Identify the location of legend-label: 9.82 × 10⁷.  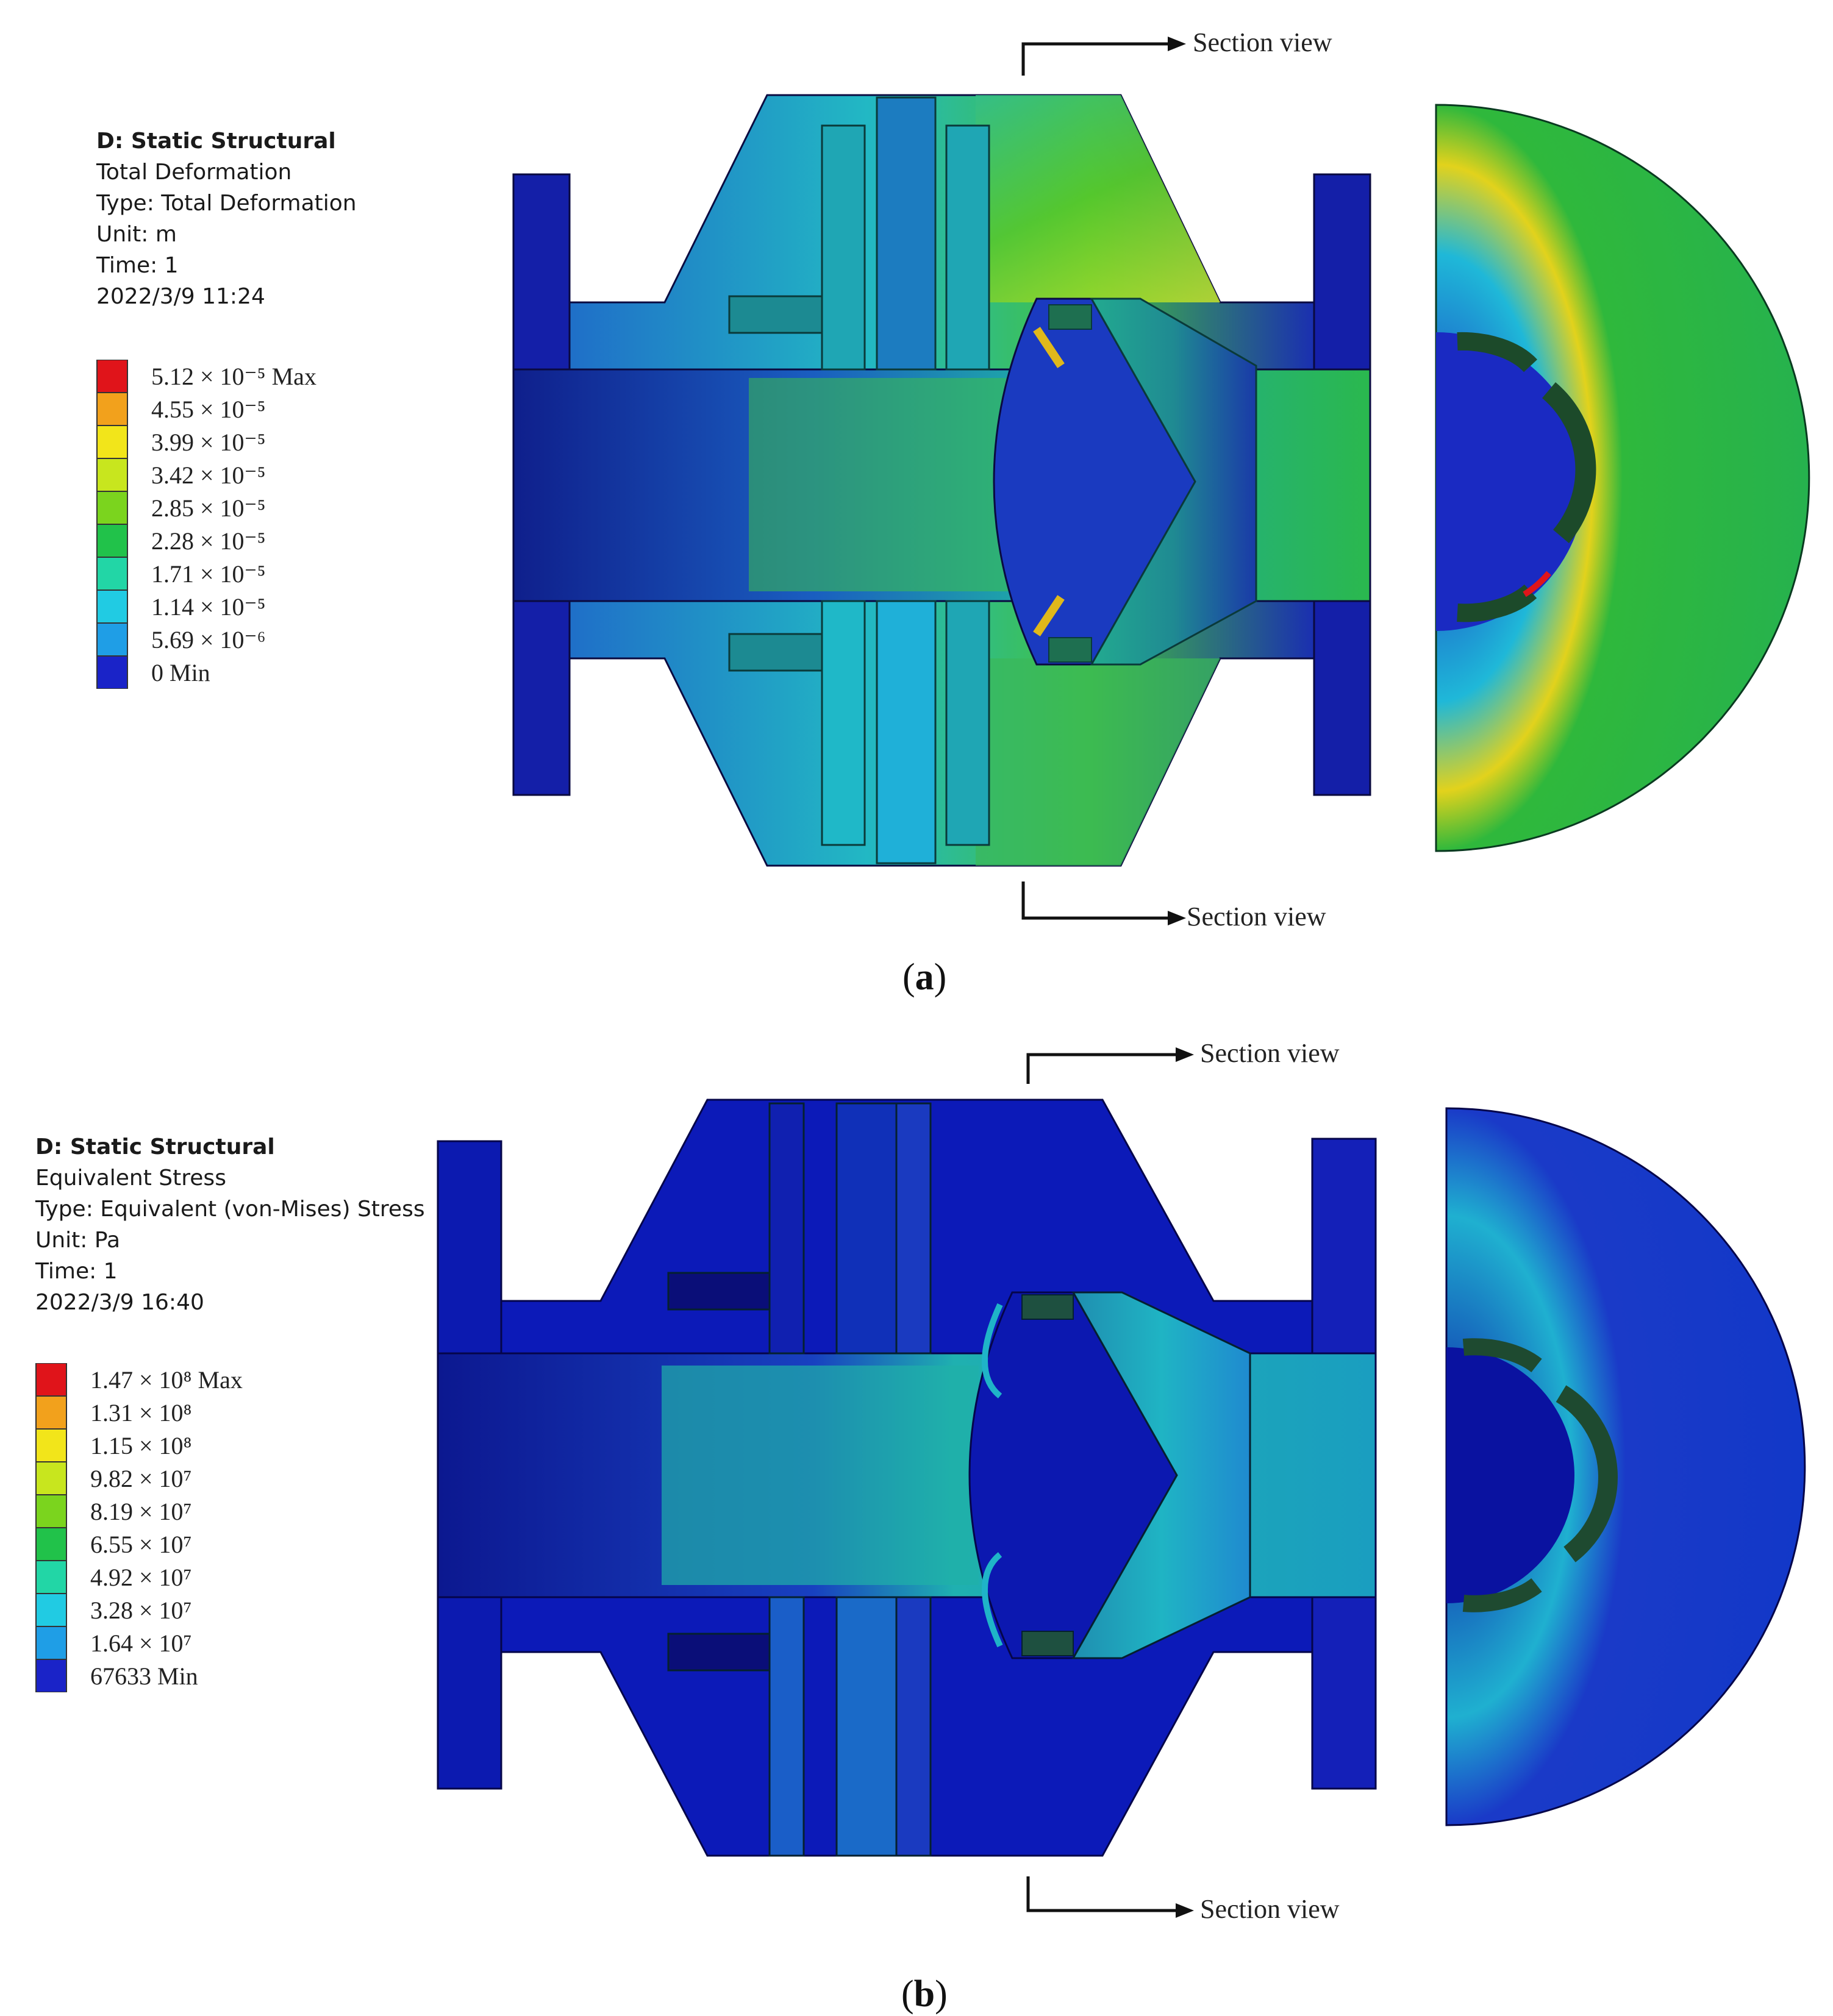
(141, 1478).